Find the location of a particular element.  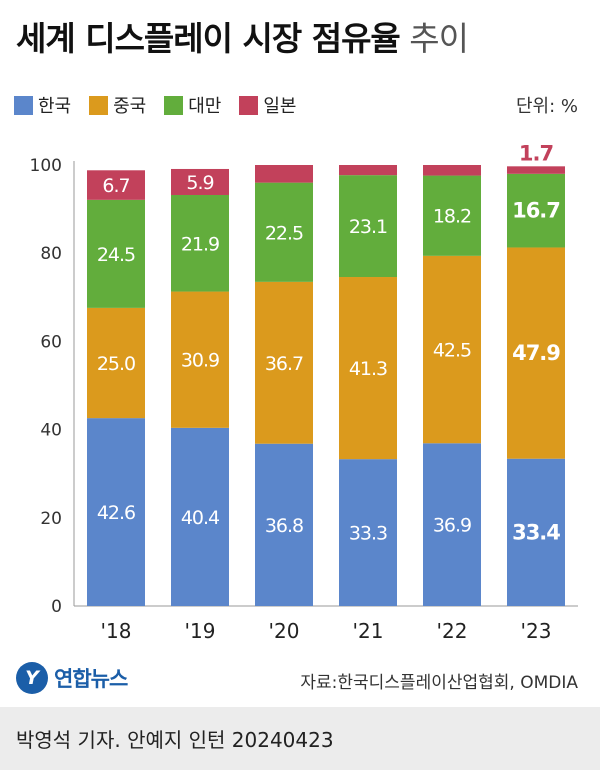

data-label-taiwan: 23.1 is located at coordinates (368, 227).